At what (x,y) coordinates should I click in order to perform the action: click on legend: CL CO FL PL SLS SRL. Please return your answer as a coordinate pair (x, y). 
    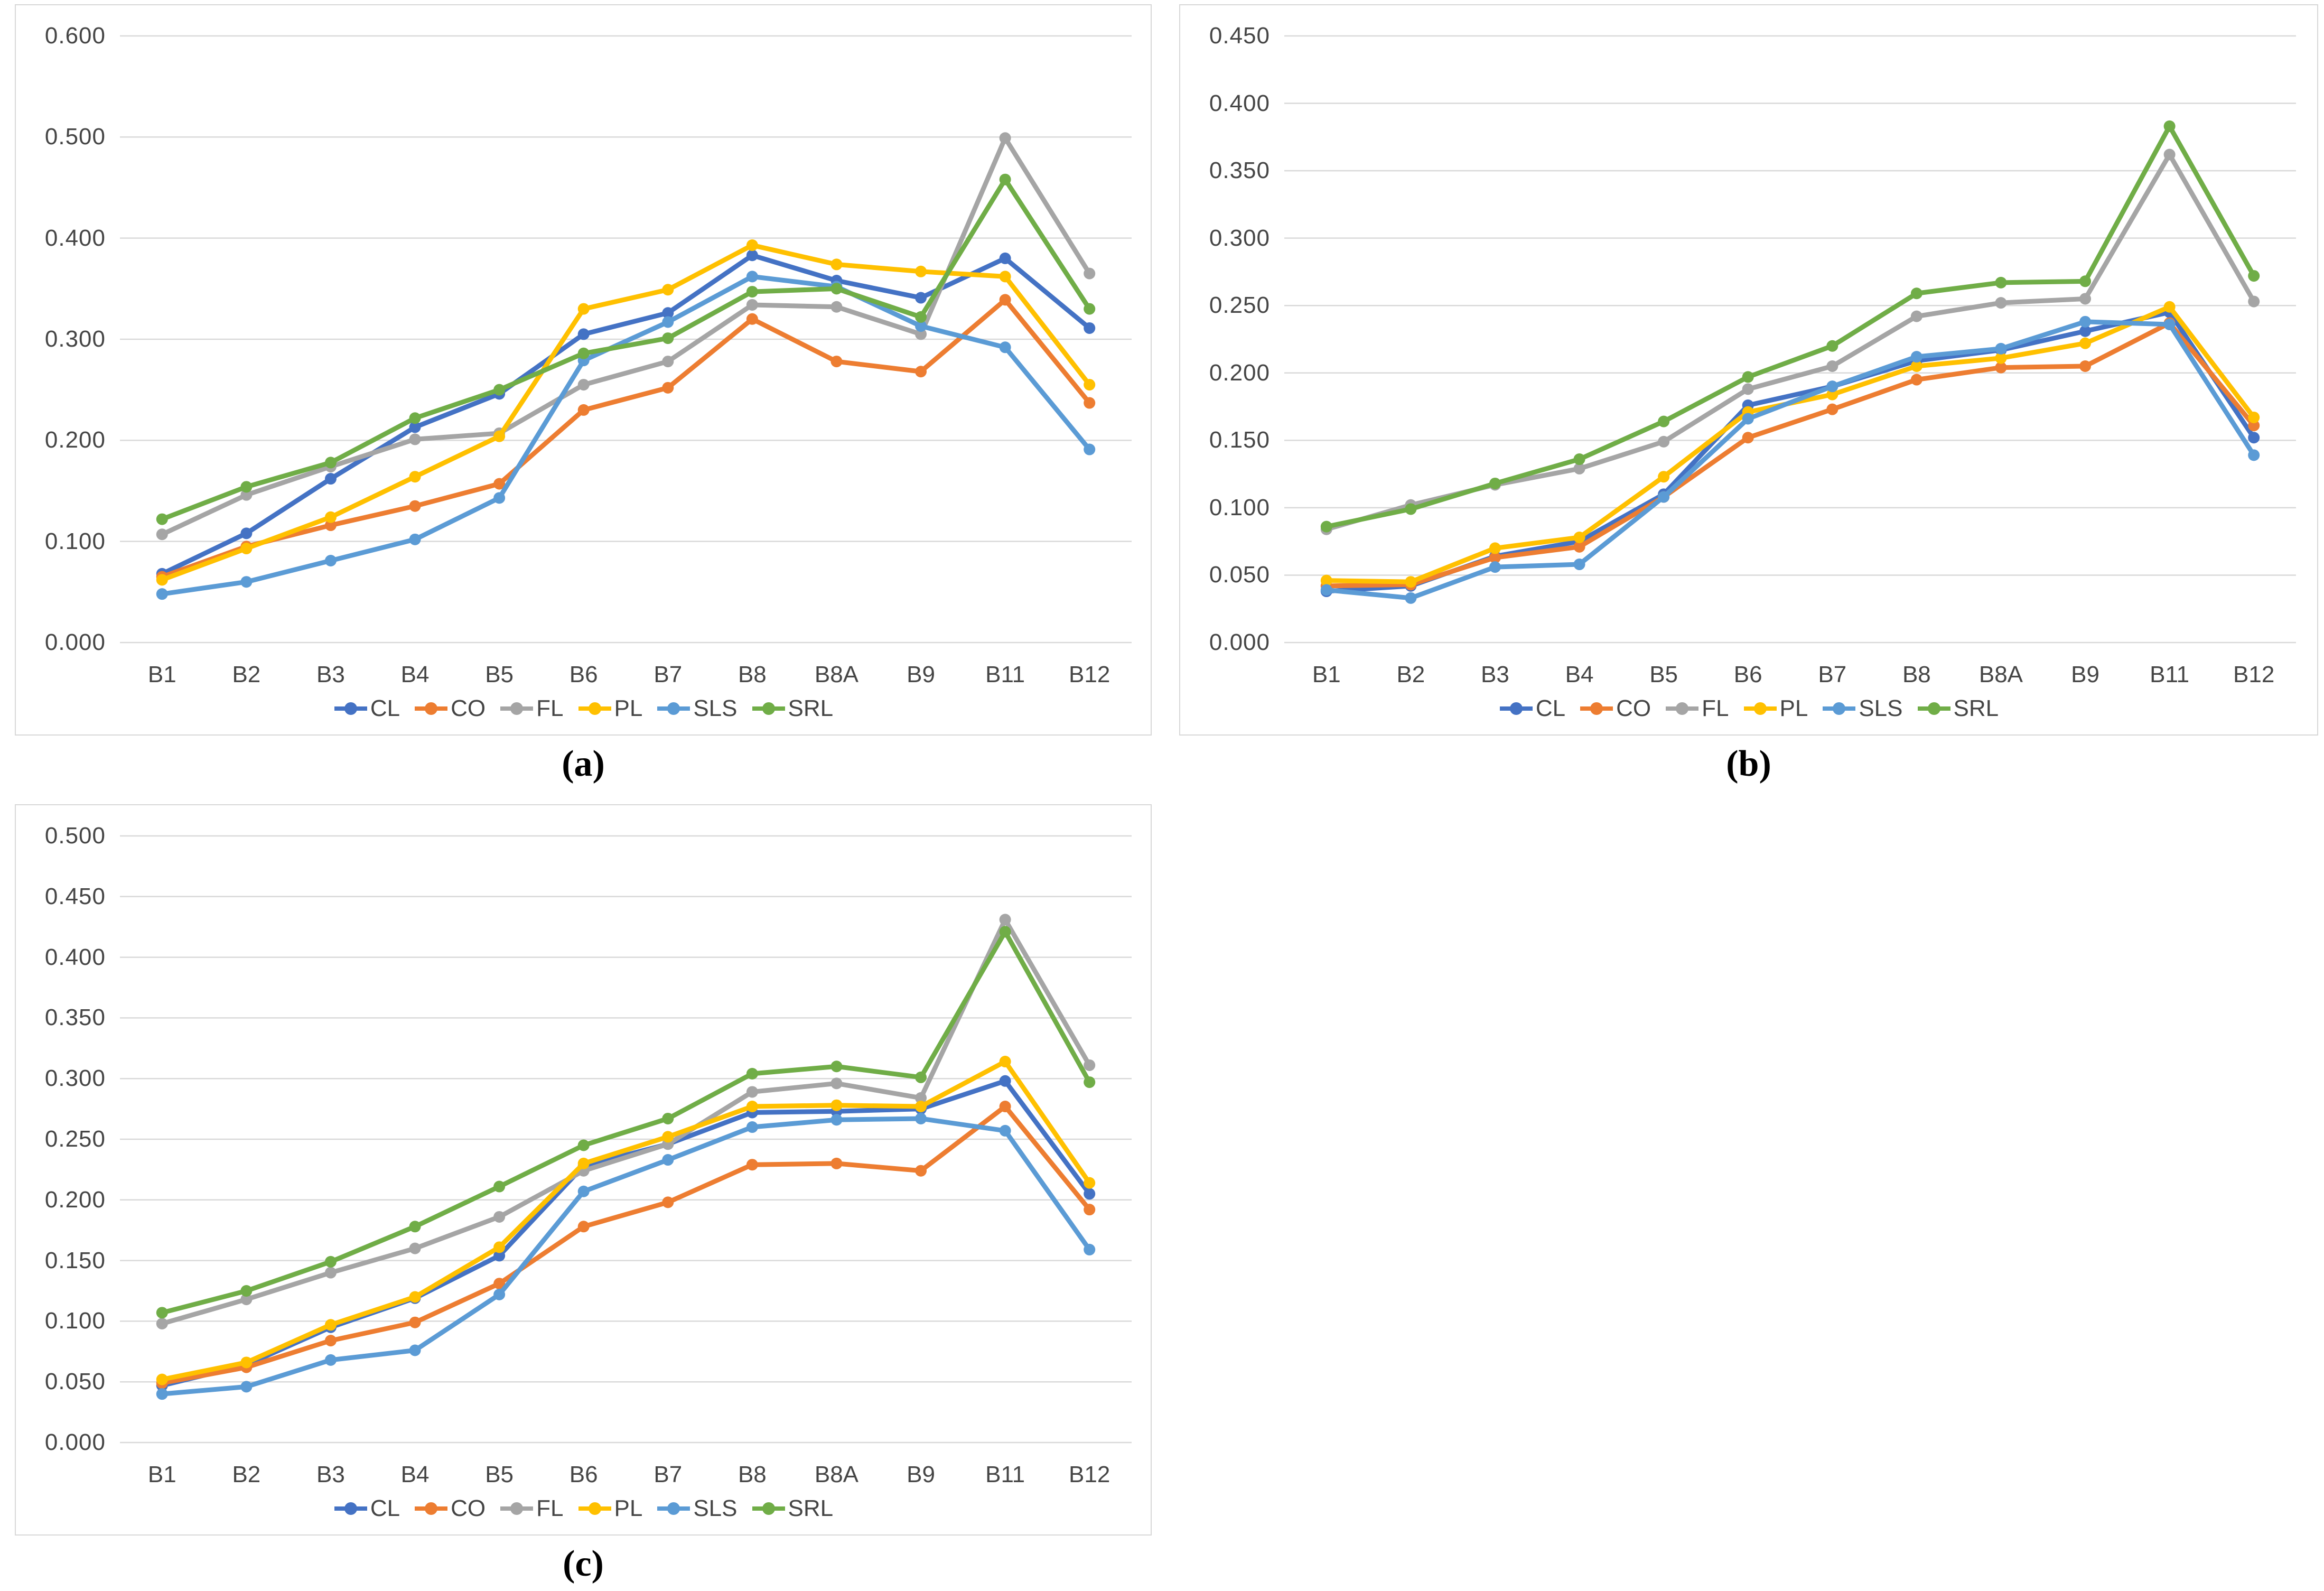
    Looking at the image, I should click on (583, 1508).